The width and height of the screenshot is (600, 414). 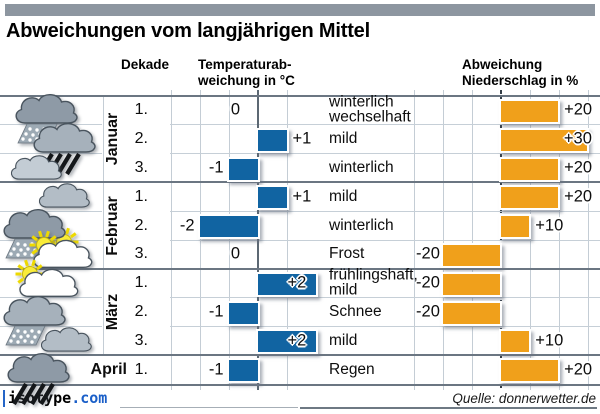 I want to click on month-label: April, so click(x=108, y=369).